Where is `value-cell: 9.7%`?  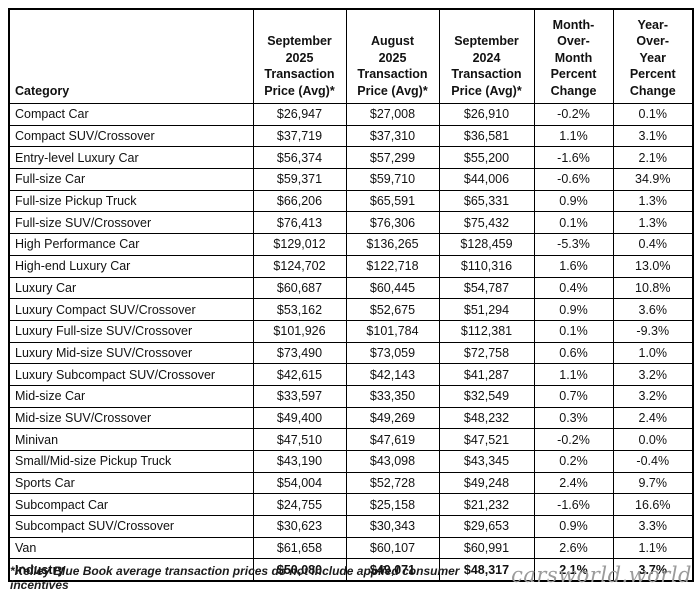
value-cell: 9.7% is located at coordinates (653, 483).